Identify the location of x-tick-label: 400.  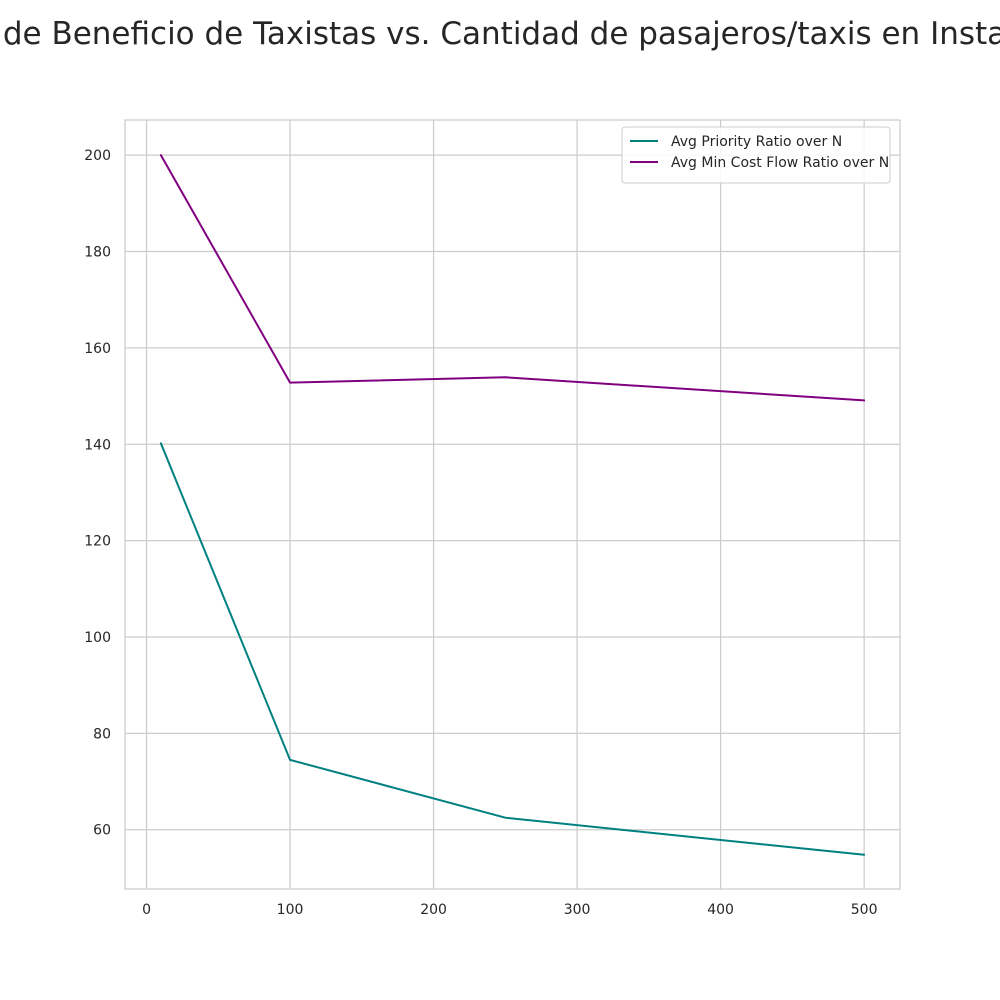
(720, 910).